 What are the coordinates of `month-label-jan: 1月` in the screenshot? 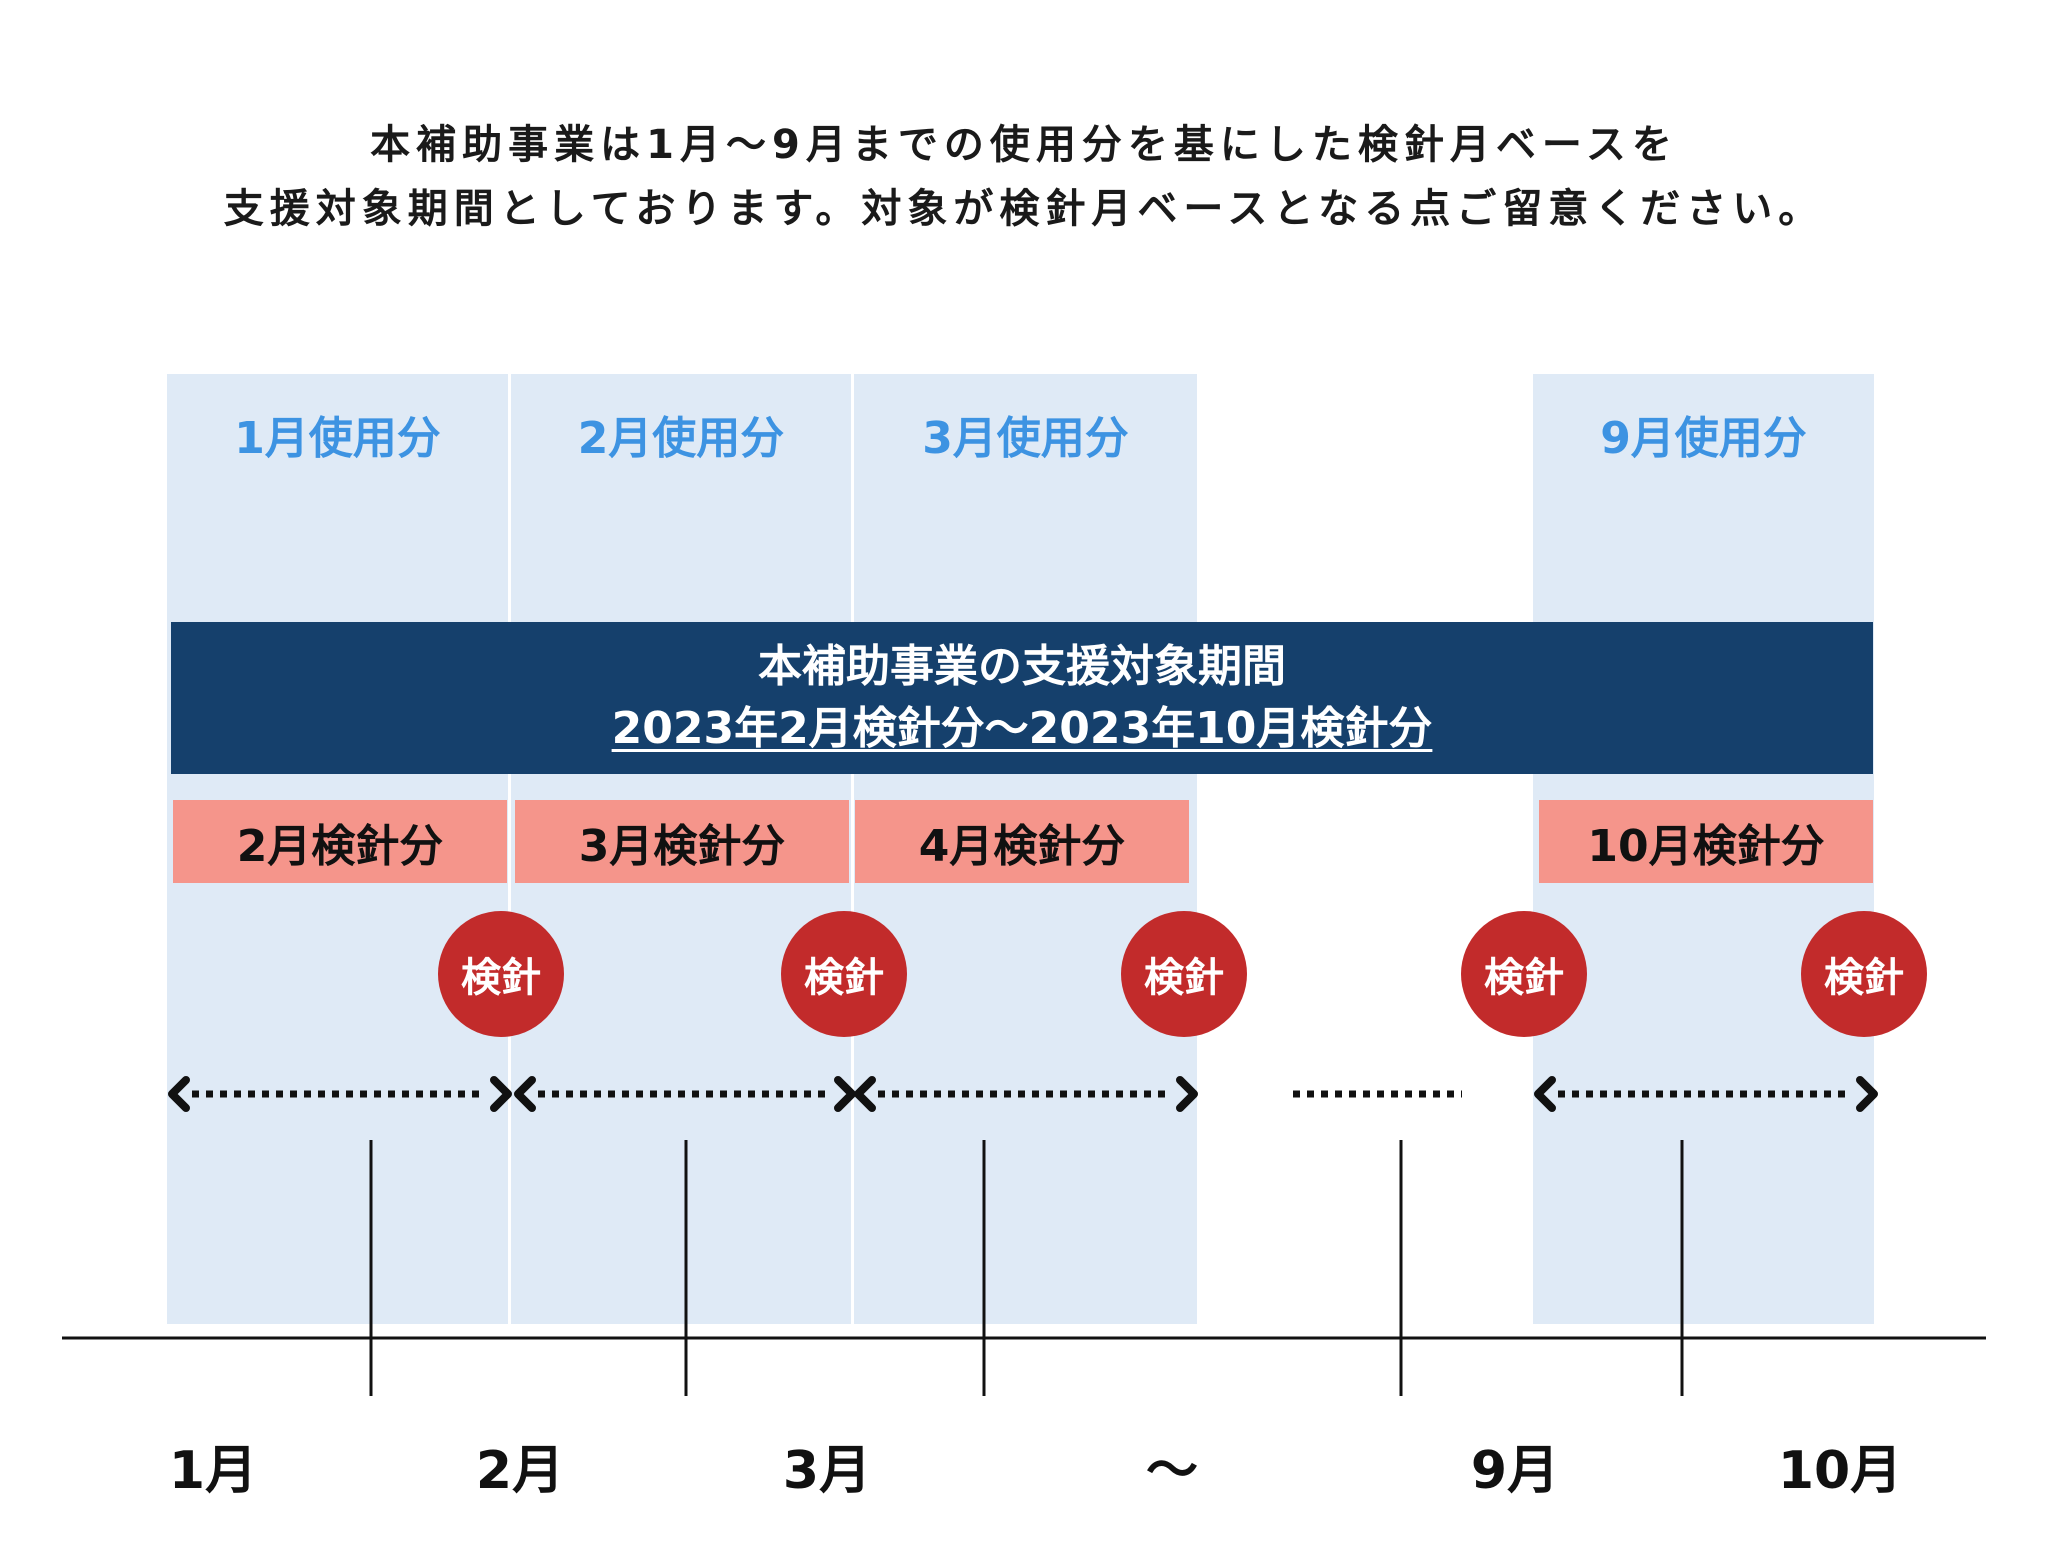 It's located at (213, 1471).